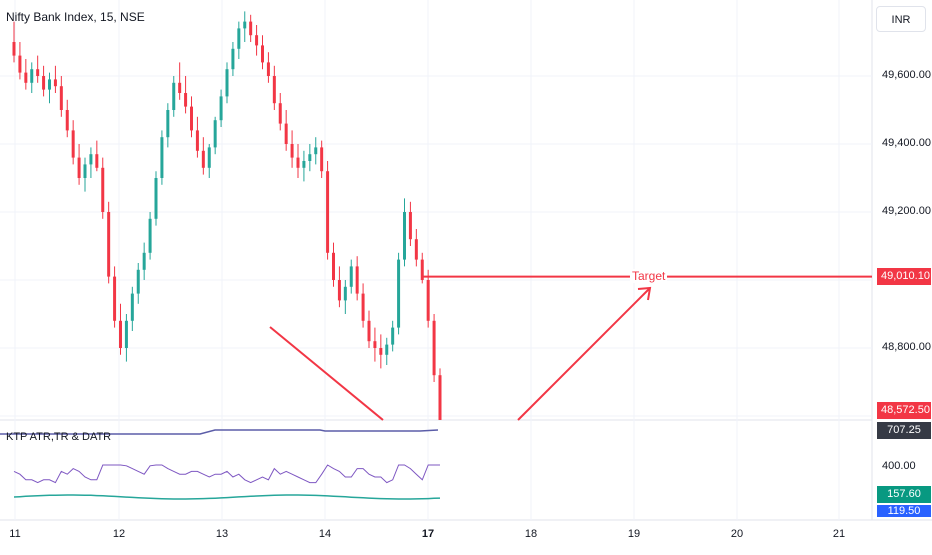  I want to click on date-label-13: 13, so click(222, 534).